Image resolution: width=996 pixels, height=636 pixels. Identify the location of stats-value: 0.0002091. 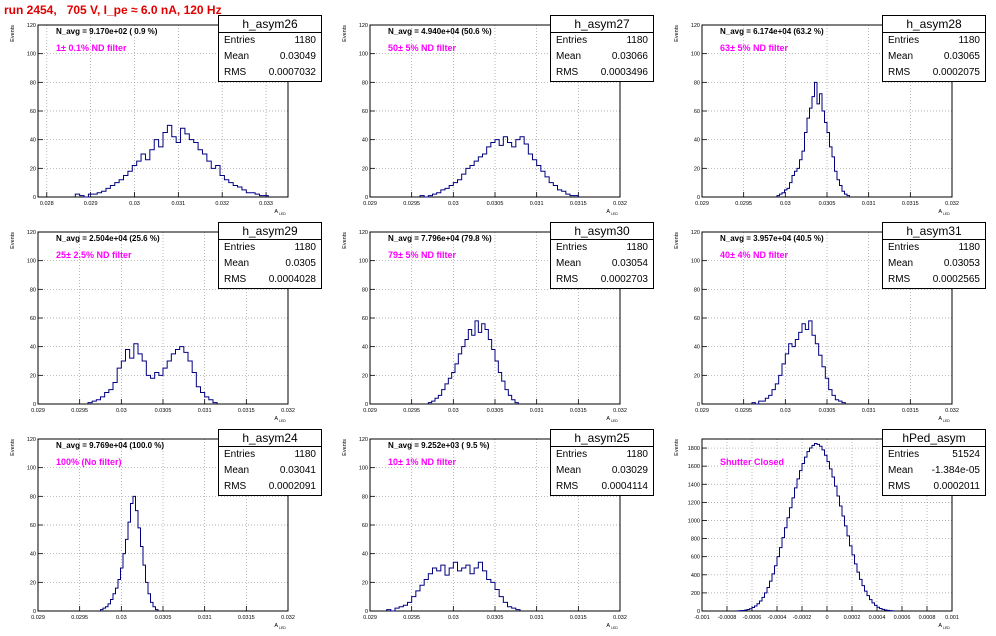
(292, 487).